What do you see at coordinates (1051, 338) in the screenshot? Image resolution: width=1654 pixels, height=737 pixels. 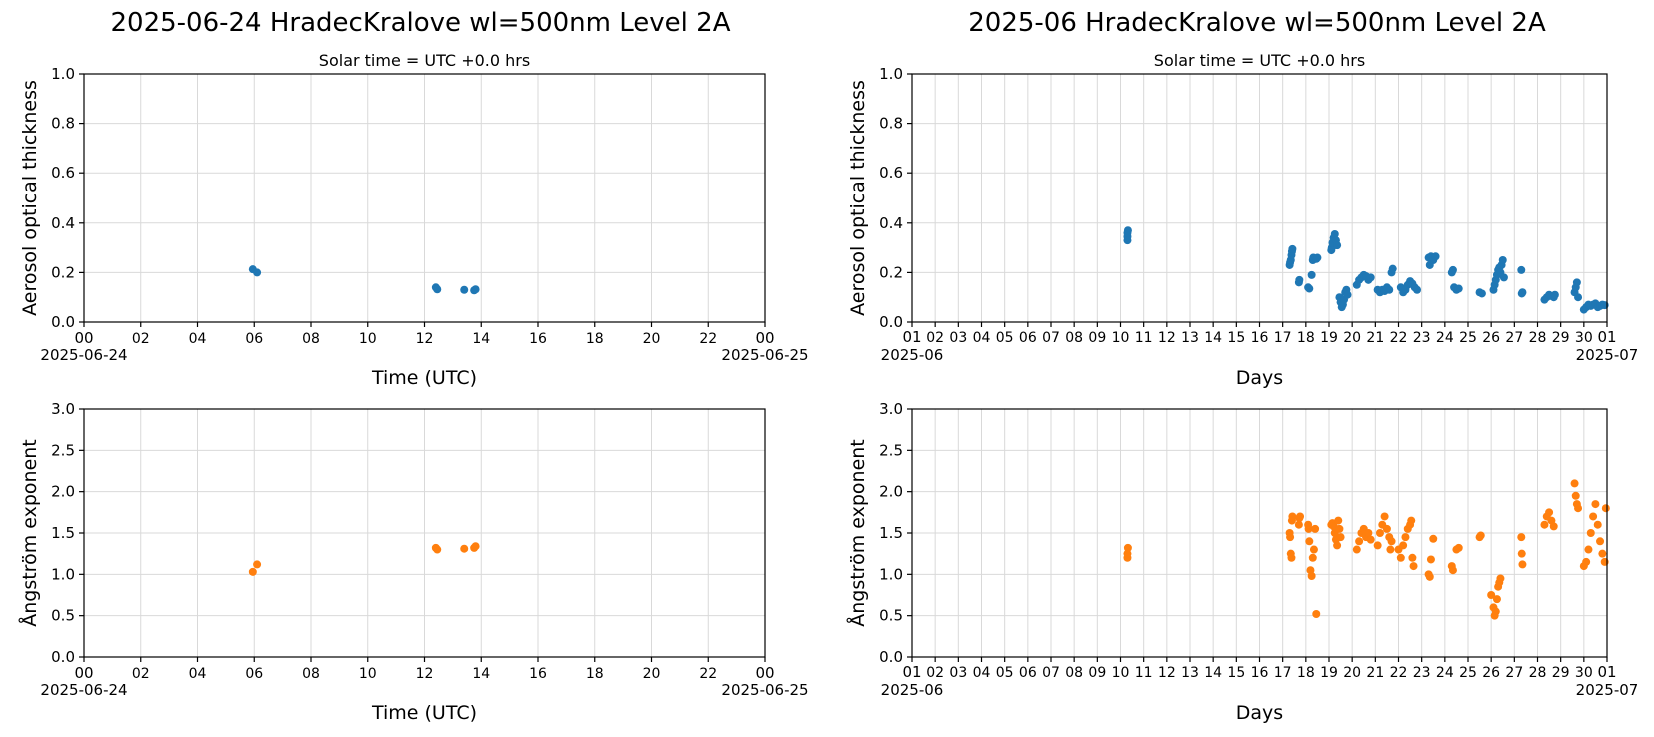 I see `x-tick-label: 07` at bounding box center [1051, 338].